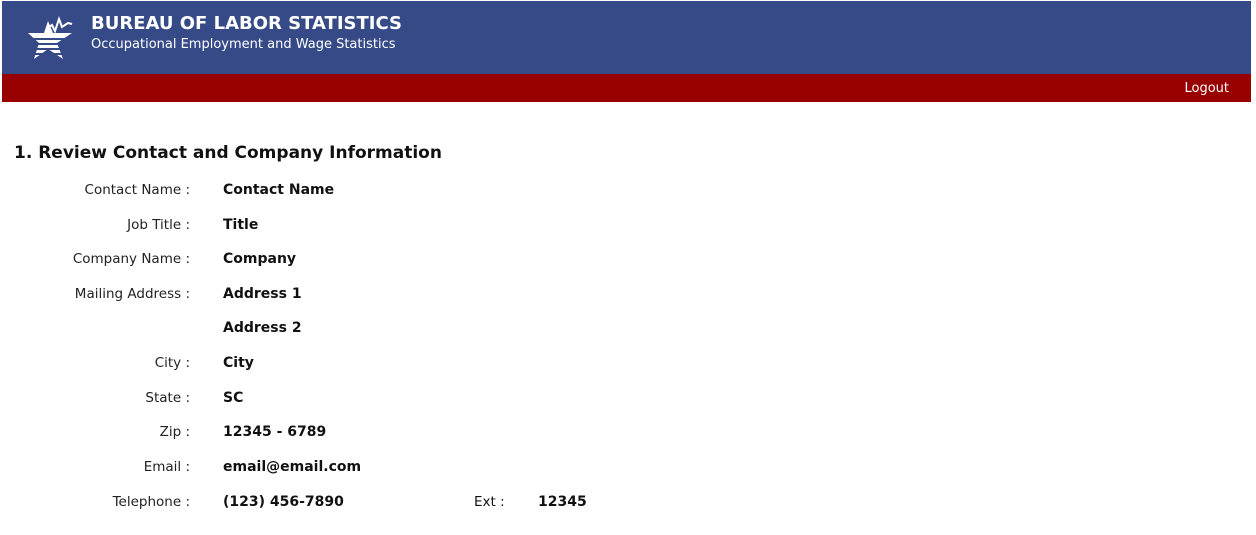  I want to click on field-label: Company Name :, so click(131, 259).